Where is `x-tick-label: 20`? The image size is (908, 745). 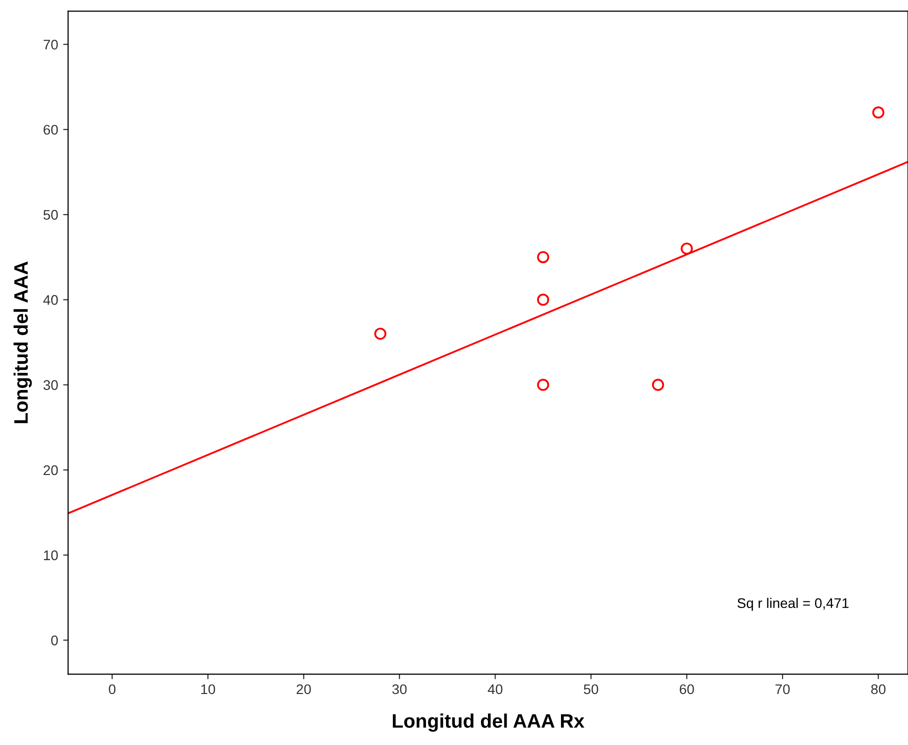
x-tick-label: 20 is located at coordinates (303, 689).